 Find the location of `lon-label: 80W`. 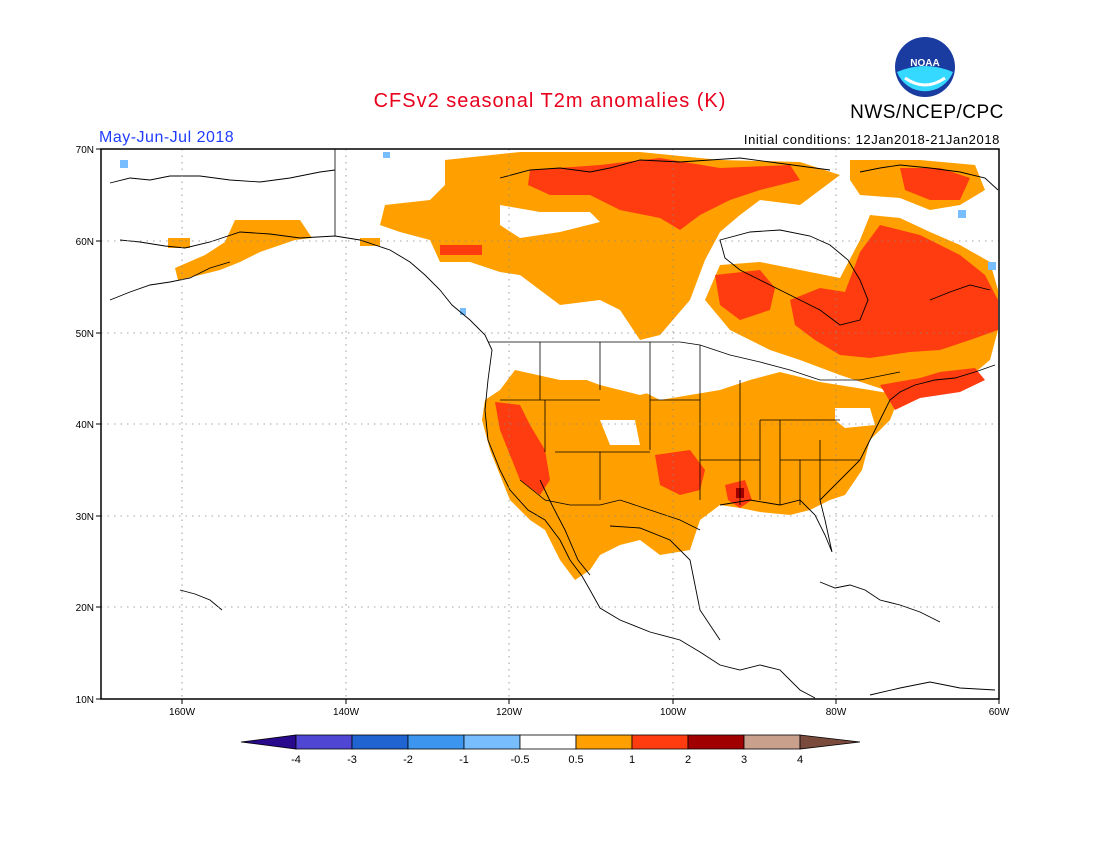

lon-label: 80W is located at coordinates (836, 712).